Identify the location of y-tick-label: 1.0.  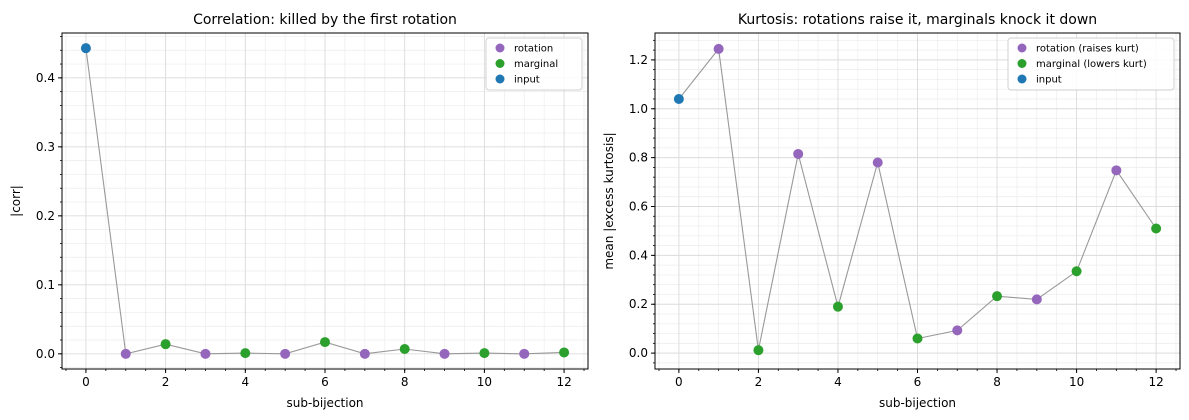
(638, 109).